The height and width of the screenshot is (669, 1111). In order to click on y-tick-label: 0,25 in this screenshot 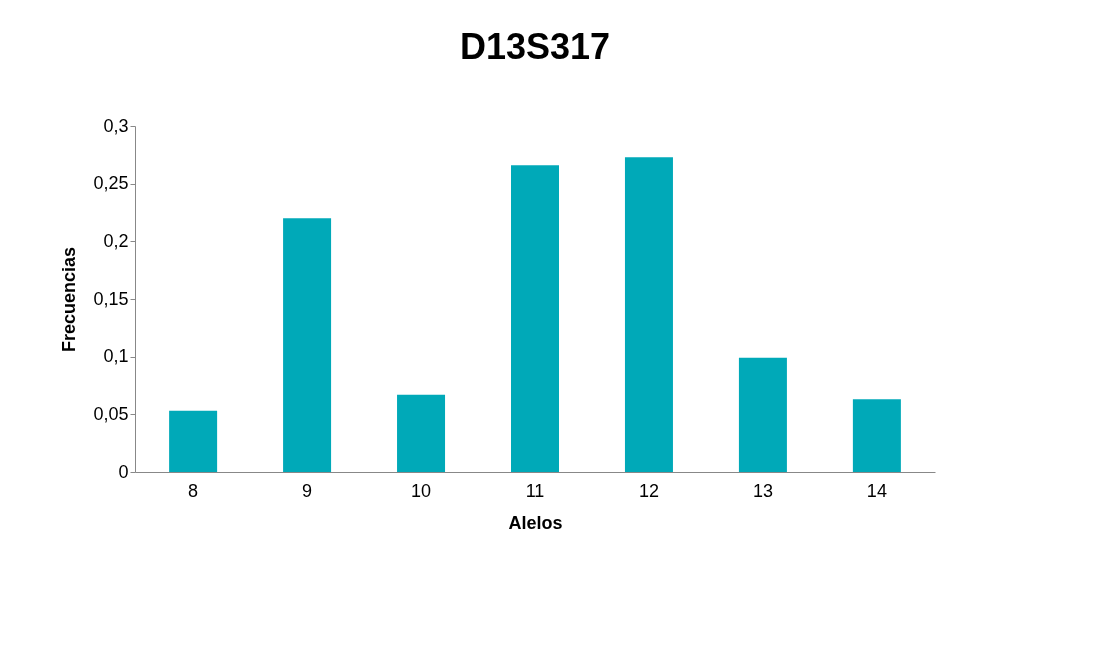, I will do `click(111, 183)`.